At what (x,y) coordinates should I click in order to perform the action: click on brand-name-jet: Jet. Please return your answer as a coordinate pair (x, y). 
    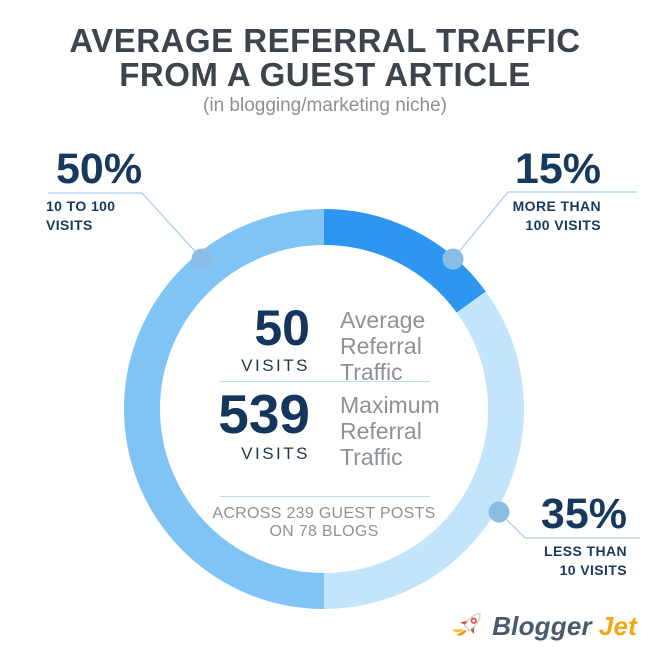
    Looking at the image, I should click on (617, 625).